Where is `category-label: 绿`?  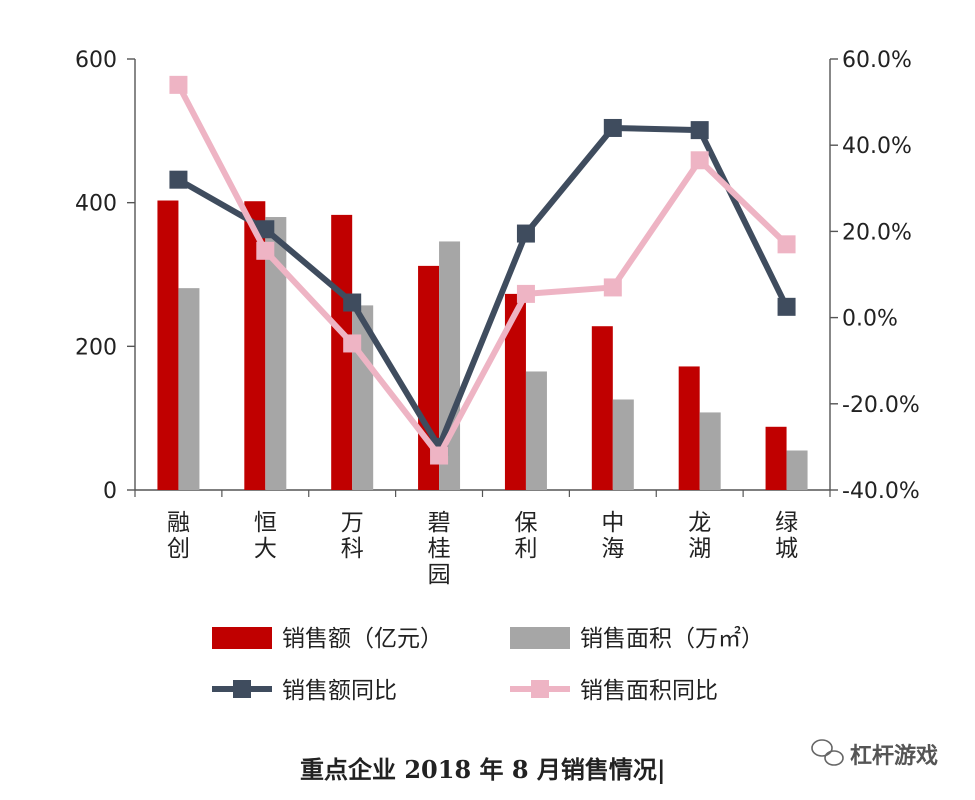
category-label: 绿 is located at coordinates (786, 523).